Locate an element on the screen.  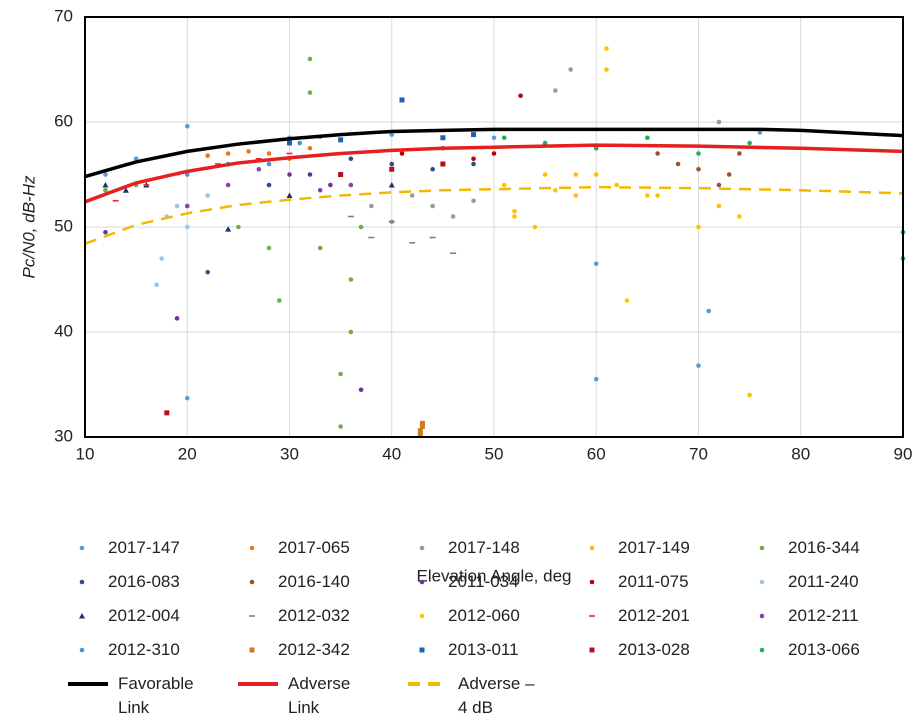
legend-item: 2017-148 is located at coordinates (487, 548).